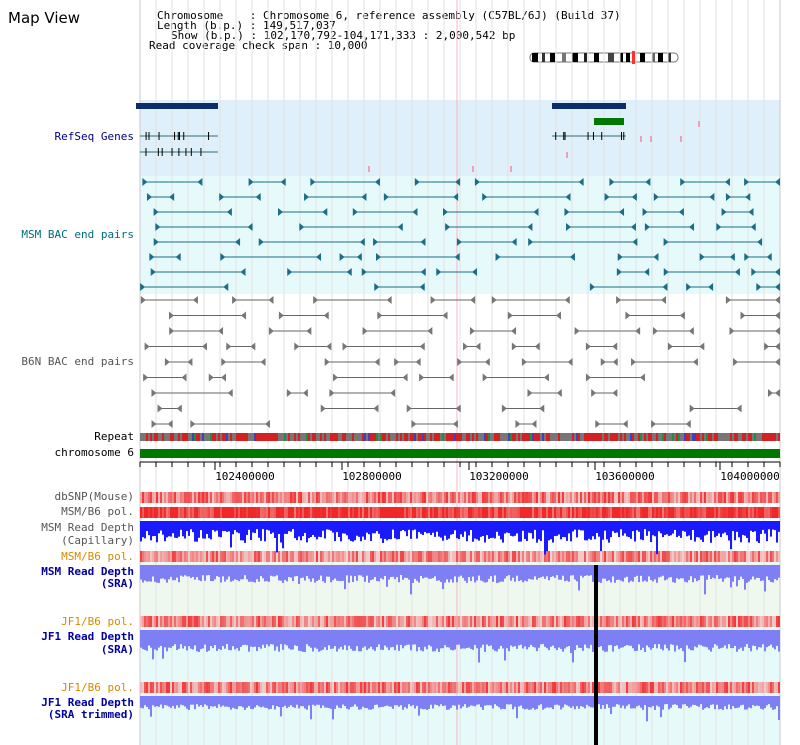  What do you see at coordinates (114, 436) in the screenshot?
I see `track-label-repeat: Repeat` at bounding box center [114, 436].